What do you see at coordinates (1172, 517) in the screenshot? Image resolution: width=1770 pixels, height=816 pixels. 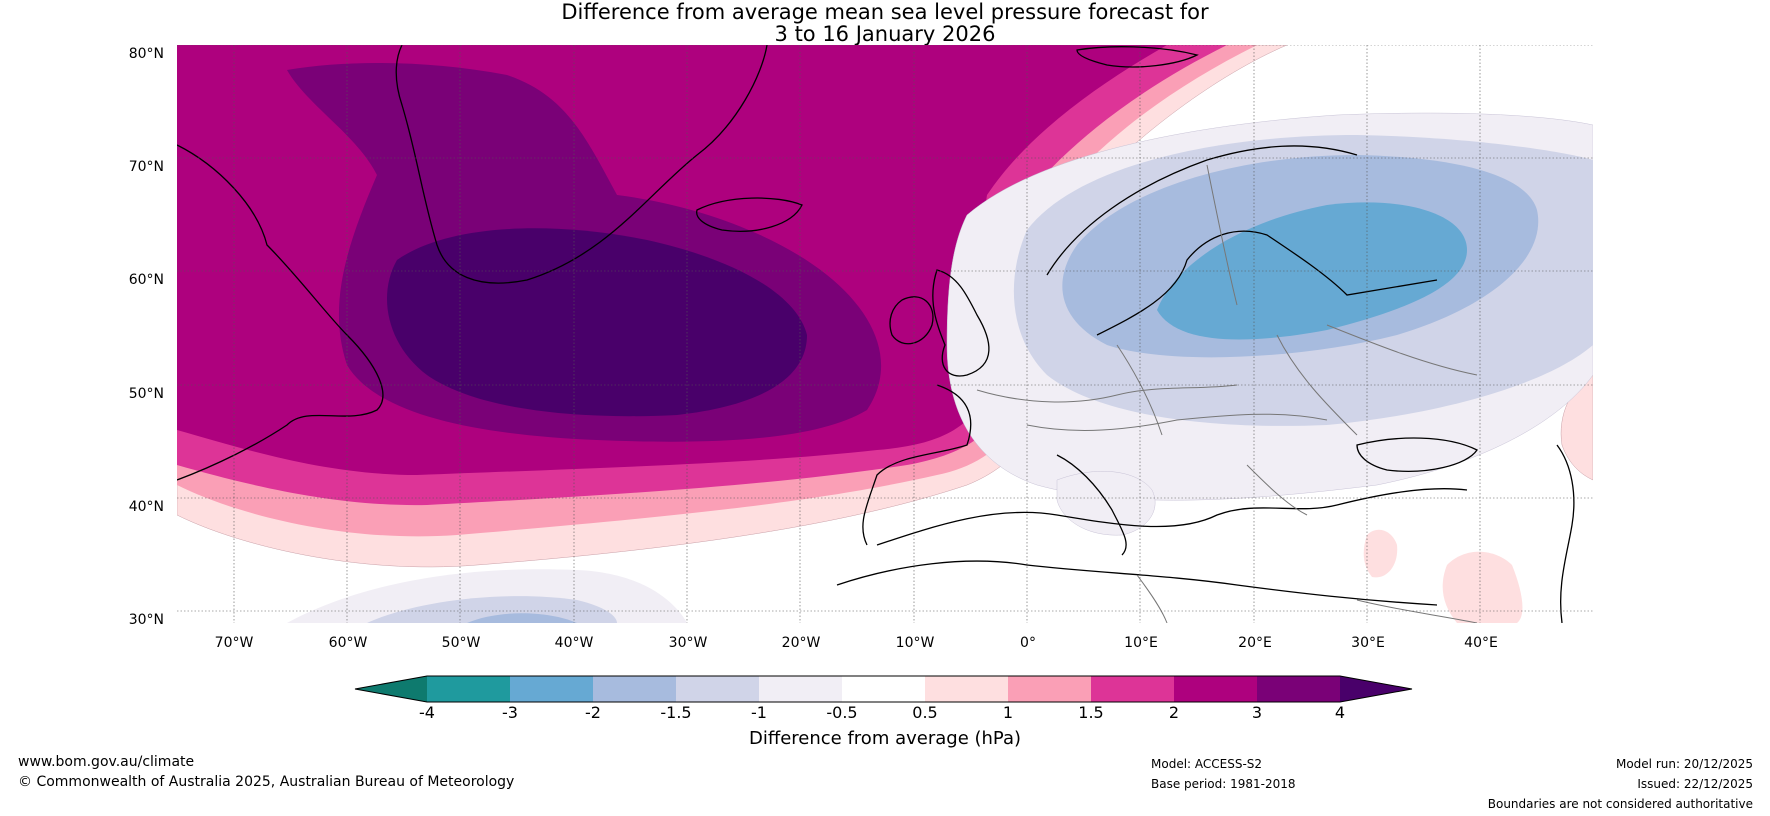 I see `mediterranean-coast` at bounding box center [1172, 517].